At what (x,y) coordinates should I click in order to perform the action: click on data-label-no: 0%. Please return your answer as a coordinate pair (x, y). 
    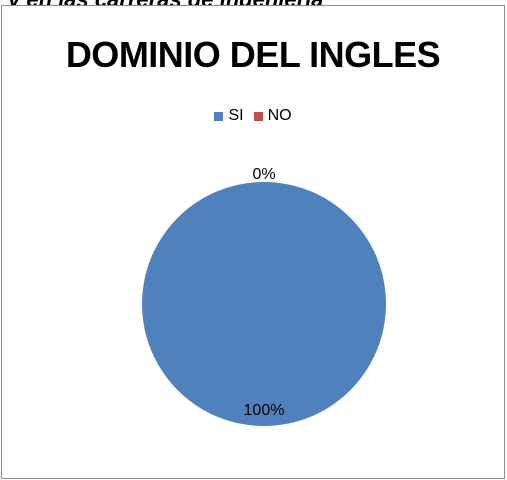
    Looking at the image, I should click on (263, 174).